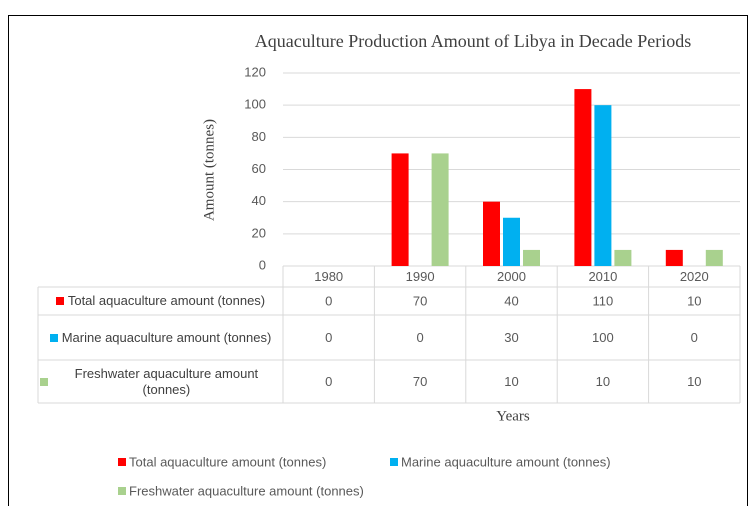  I want to click on x-axis-title: Years, so click(513, 416).